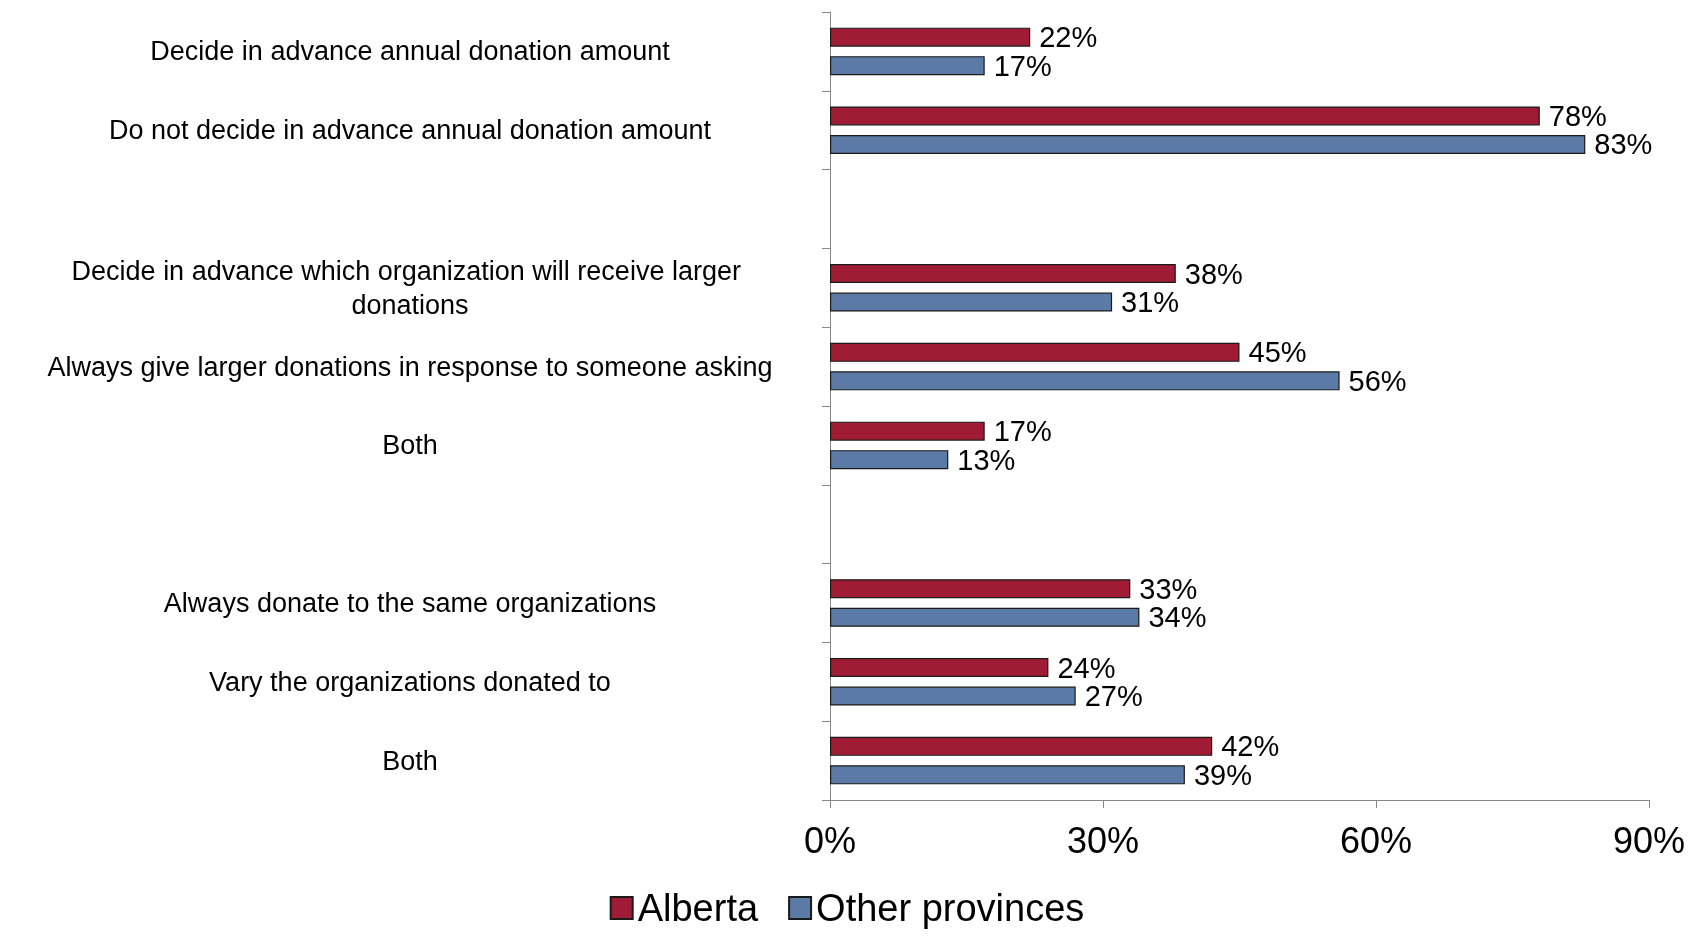 This screenshot has width=1694, height=940. What do you see at coordinates (1649, 840) in the screenshot?
I see `x-tick-label: 90%` at bounding box center [1649, 840].